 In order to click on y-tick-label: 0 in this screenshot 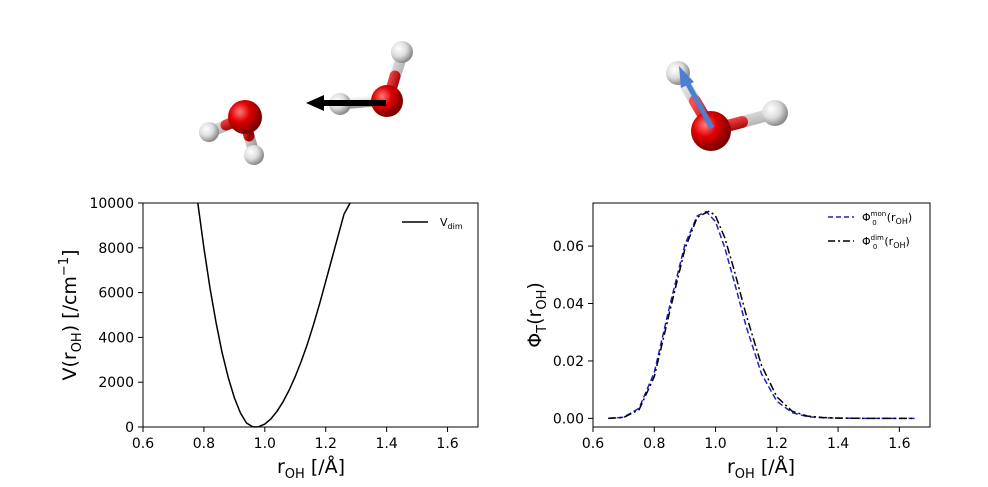, I will do `click(129, 428)`.